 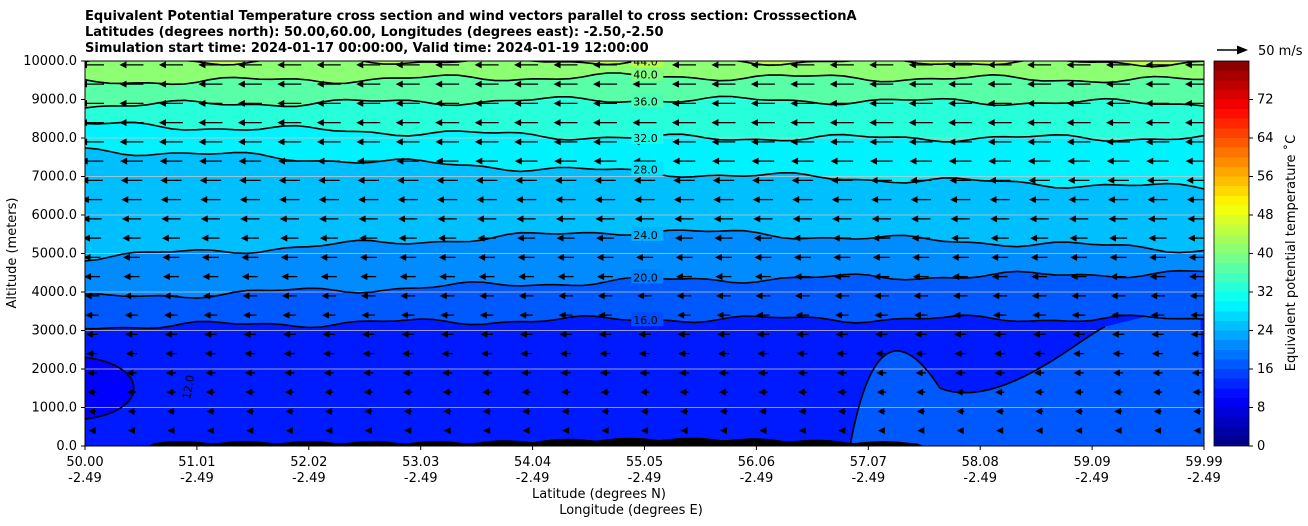 I want to click on quiver-key-label: 50 m/s, so click(x=1280, y=51).